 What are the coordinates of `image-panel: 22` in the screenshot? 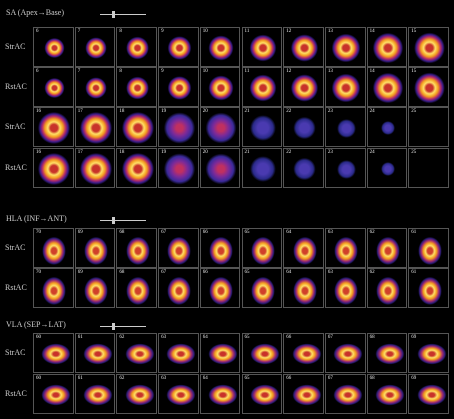 It's located at (303, 127).